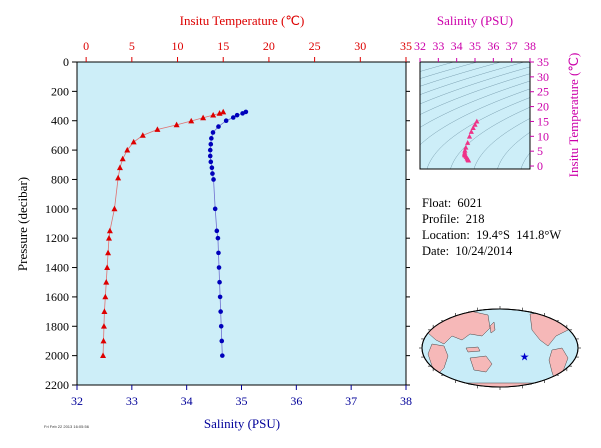  I want to click on ts-temperature-tick-label: 20, so click(543, 107).